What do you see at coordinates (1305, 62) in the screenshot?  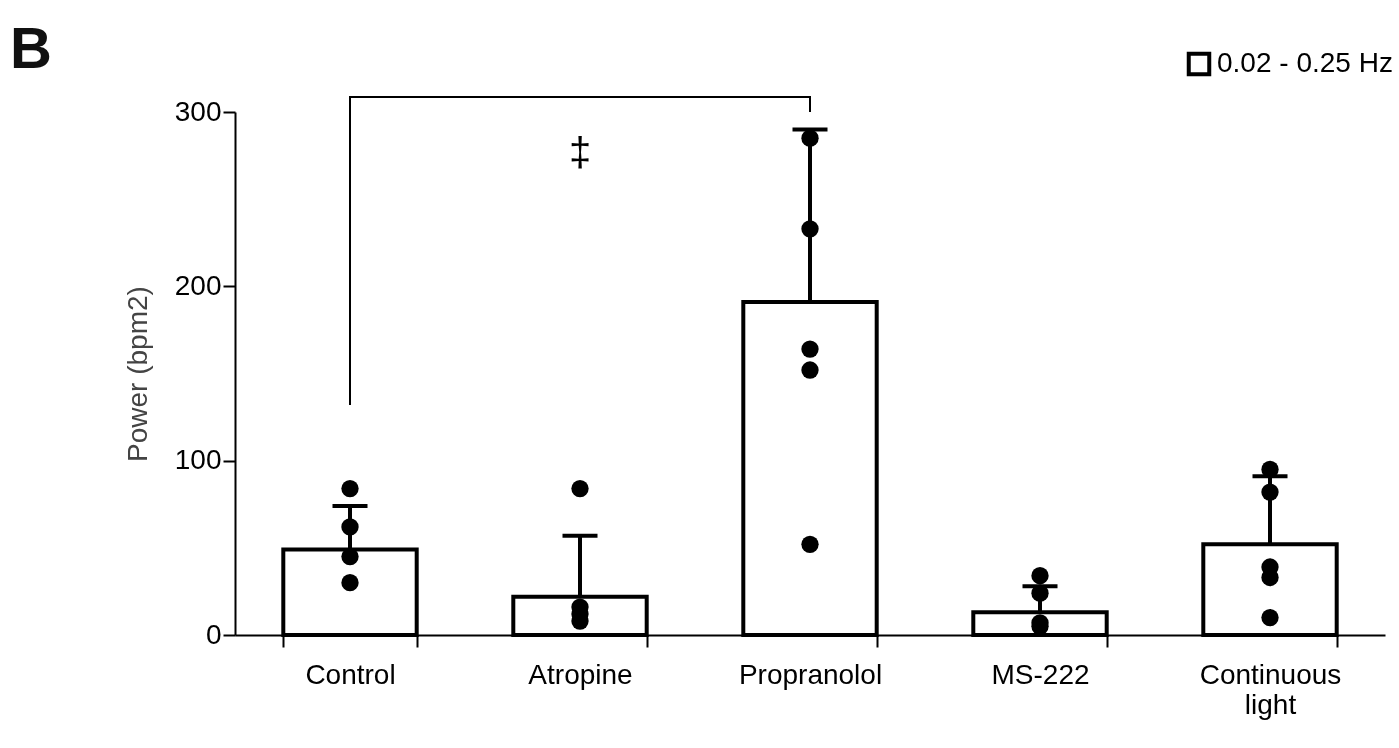 I see `legend-label: 0.02 - 0.25 Hz` at bounding box center [1305, 62].